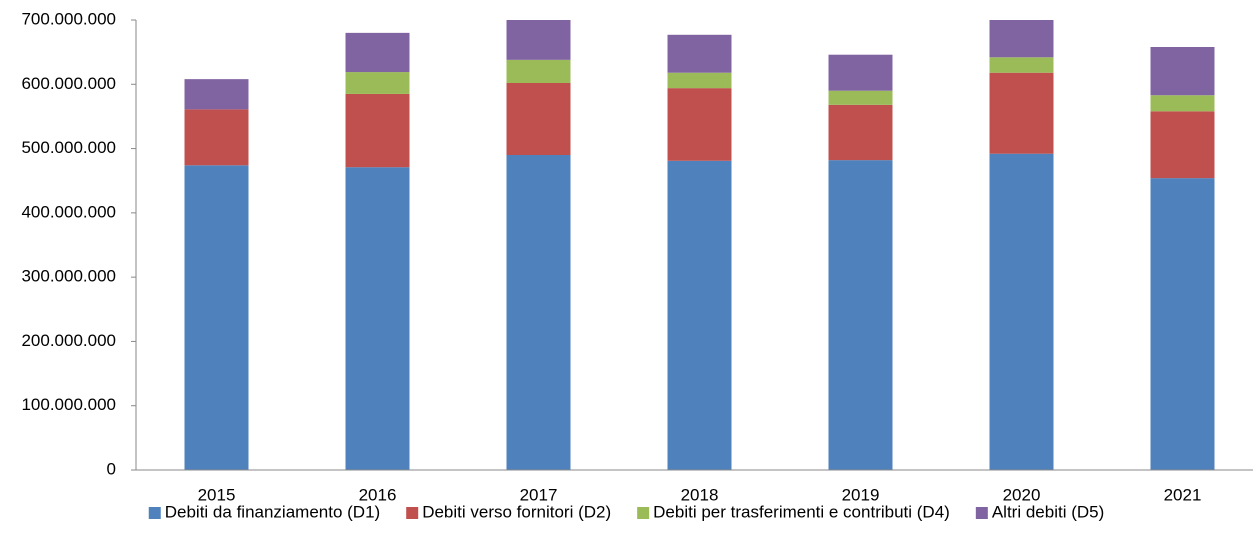 This screenshot has height=551, width=1253. What do you see at coordinates (68, 211) in the screenshot?
I see `y-tick-label: 400.000.000` at bounding box center [68, 211].